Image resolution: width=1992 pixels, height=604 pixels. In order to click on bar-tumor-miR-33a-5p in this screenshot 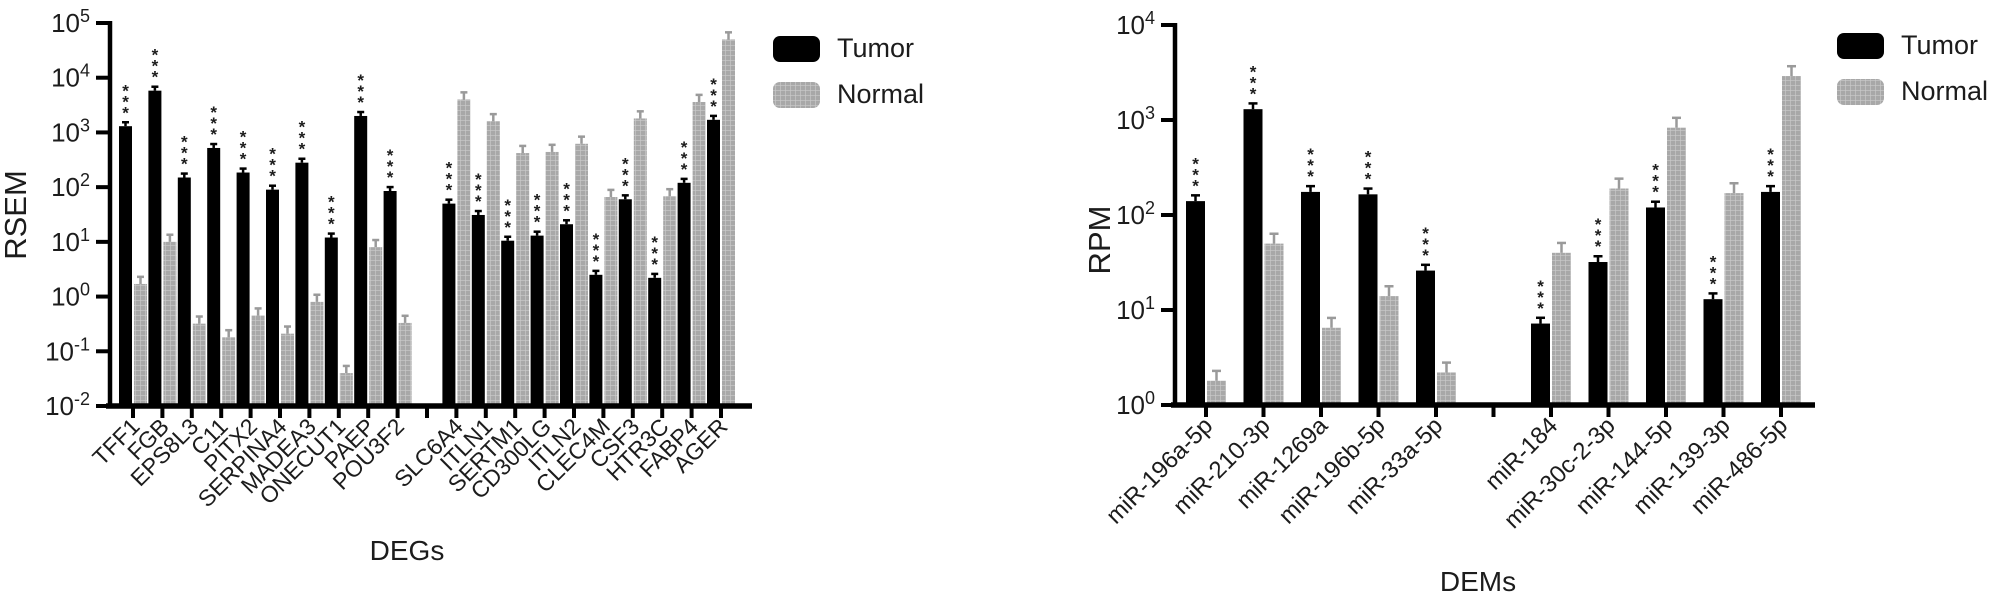, I will do `click(1425, 337)`.